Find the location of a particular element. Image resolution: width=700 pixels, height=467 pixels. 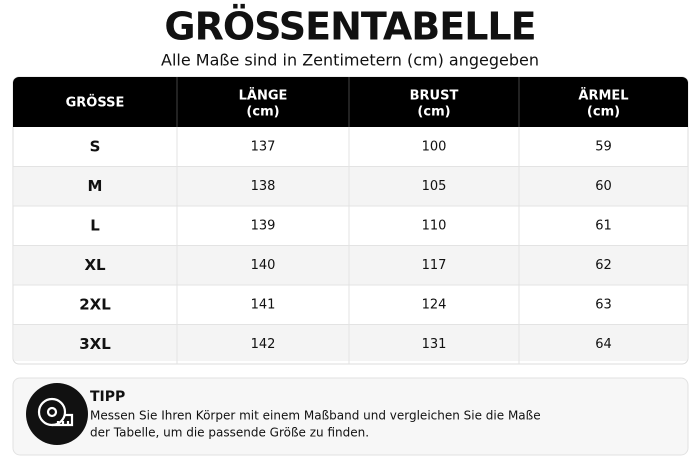

cell-value: 59 is located at coordinates (603, 146).